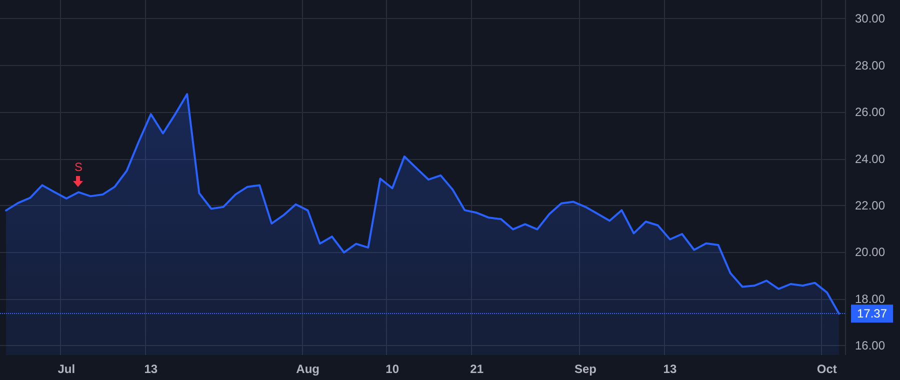 Image resolution: width=900 pixels, height=380 pixels. What do you see at coordinates (870, 299) in the screenshot?
I see `y-tick-label: 18.00` at bounding box center [870, 299].